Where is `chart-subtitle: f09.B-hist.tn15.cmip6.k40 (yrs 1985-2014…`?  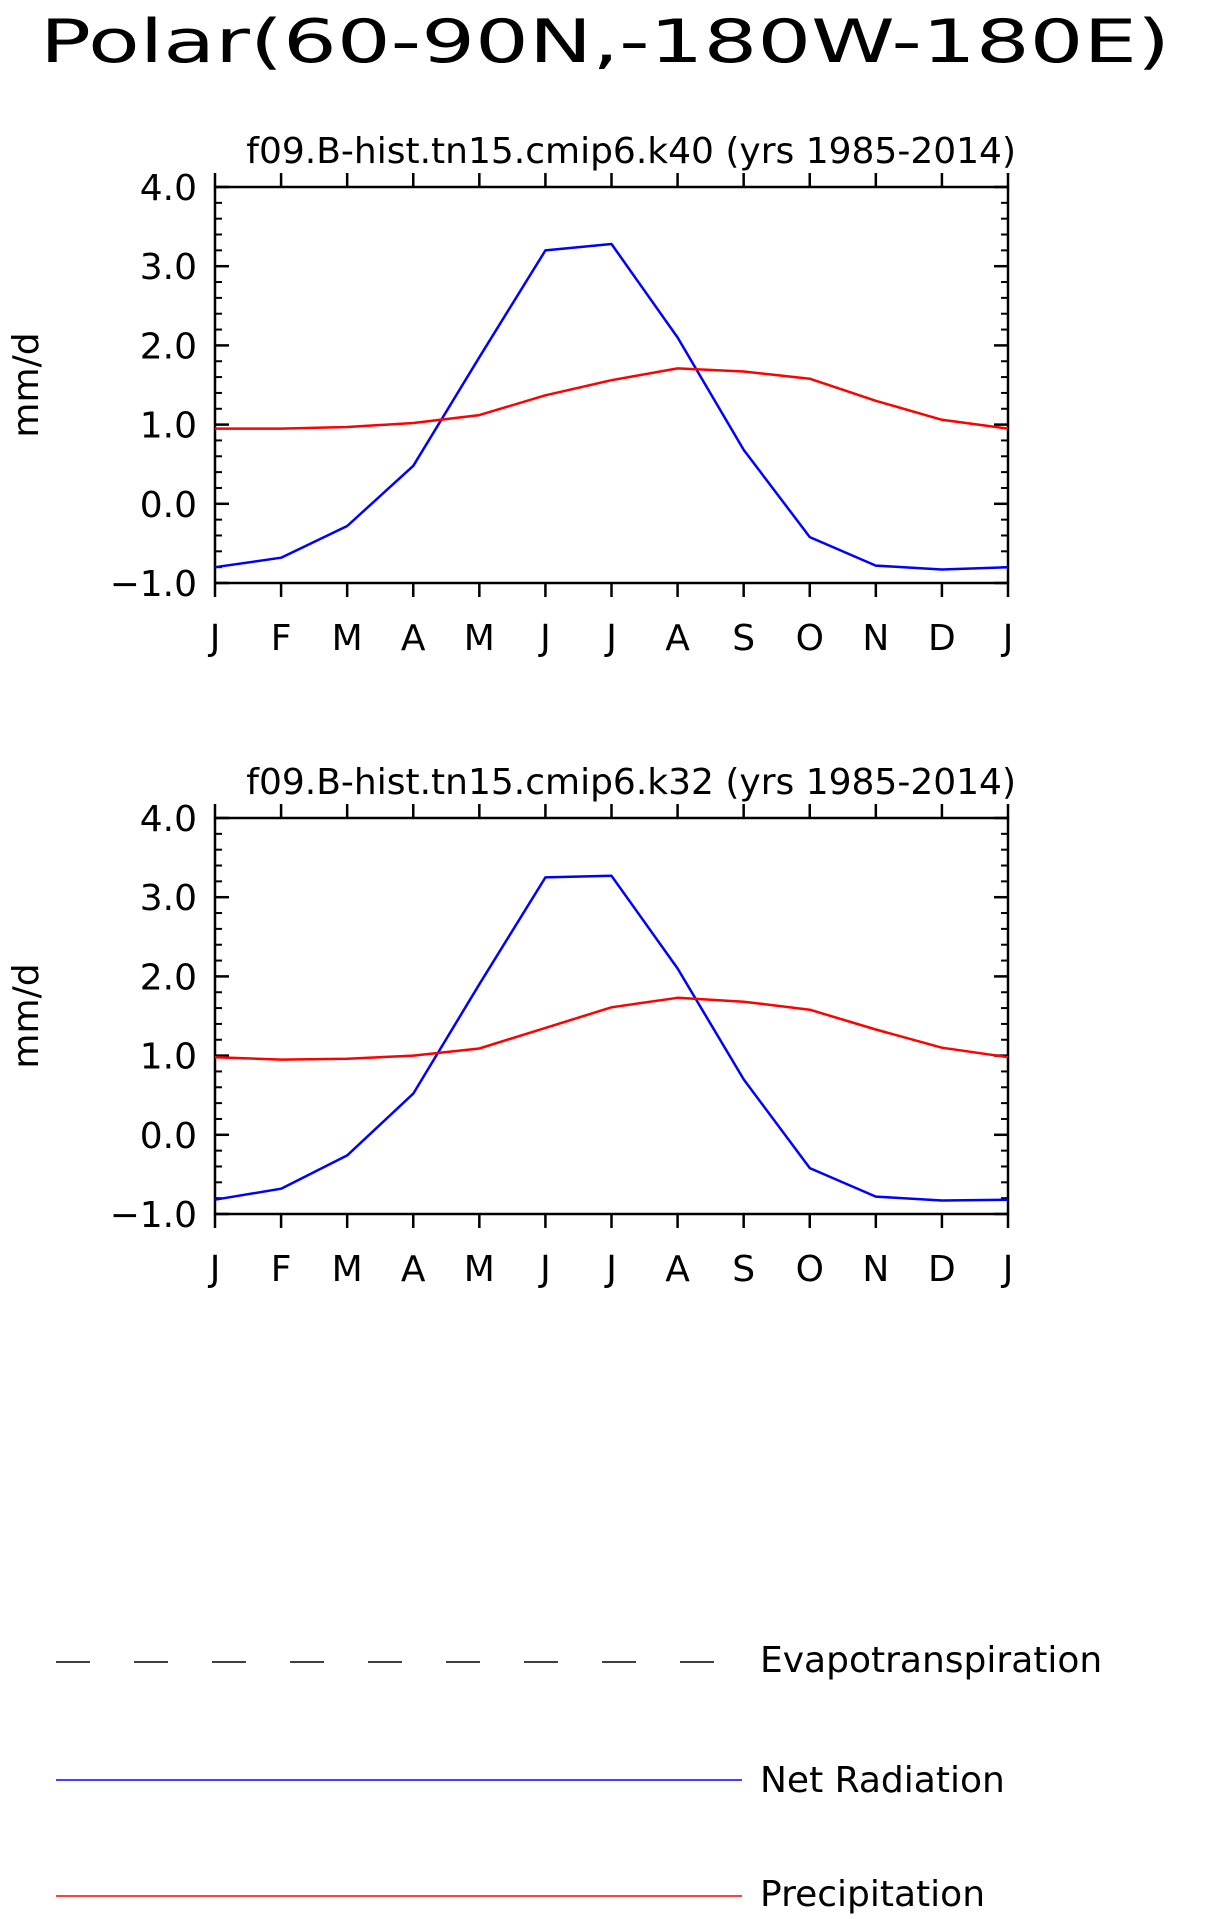 chart-subtitle: f09.B-hist.tn15.cmip6.k40 (yrs 1985-2014… is located at coordinates (631, 151).